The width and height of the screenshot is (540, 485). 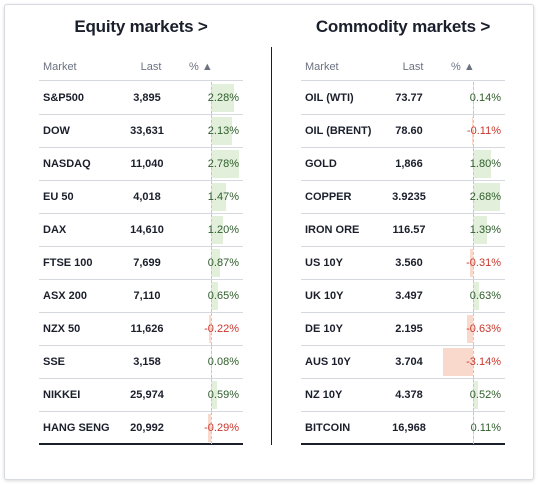 What do you see at coordinates (324, 329) in the screenshot?
I see `market-name: DE 10Y` at bounding box center [324, 329].